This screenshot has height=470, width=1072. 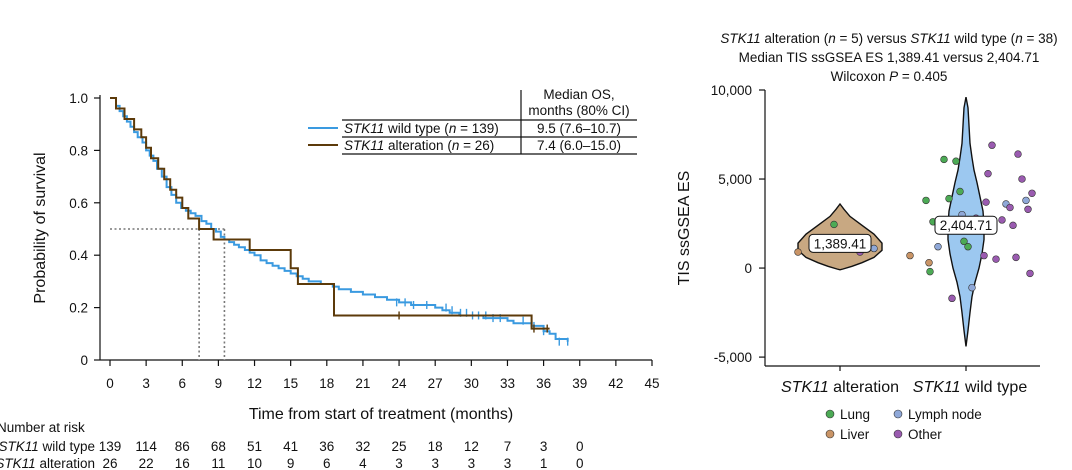 I want to click on legend-wild-n: n, so click(x=453, y=128).